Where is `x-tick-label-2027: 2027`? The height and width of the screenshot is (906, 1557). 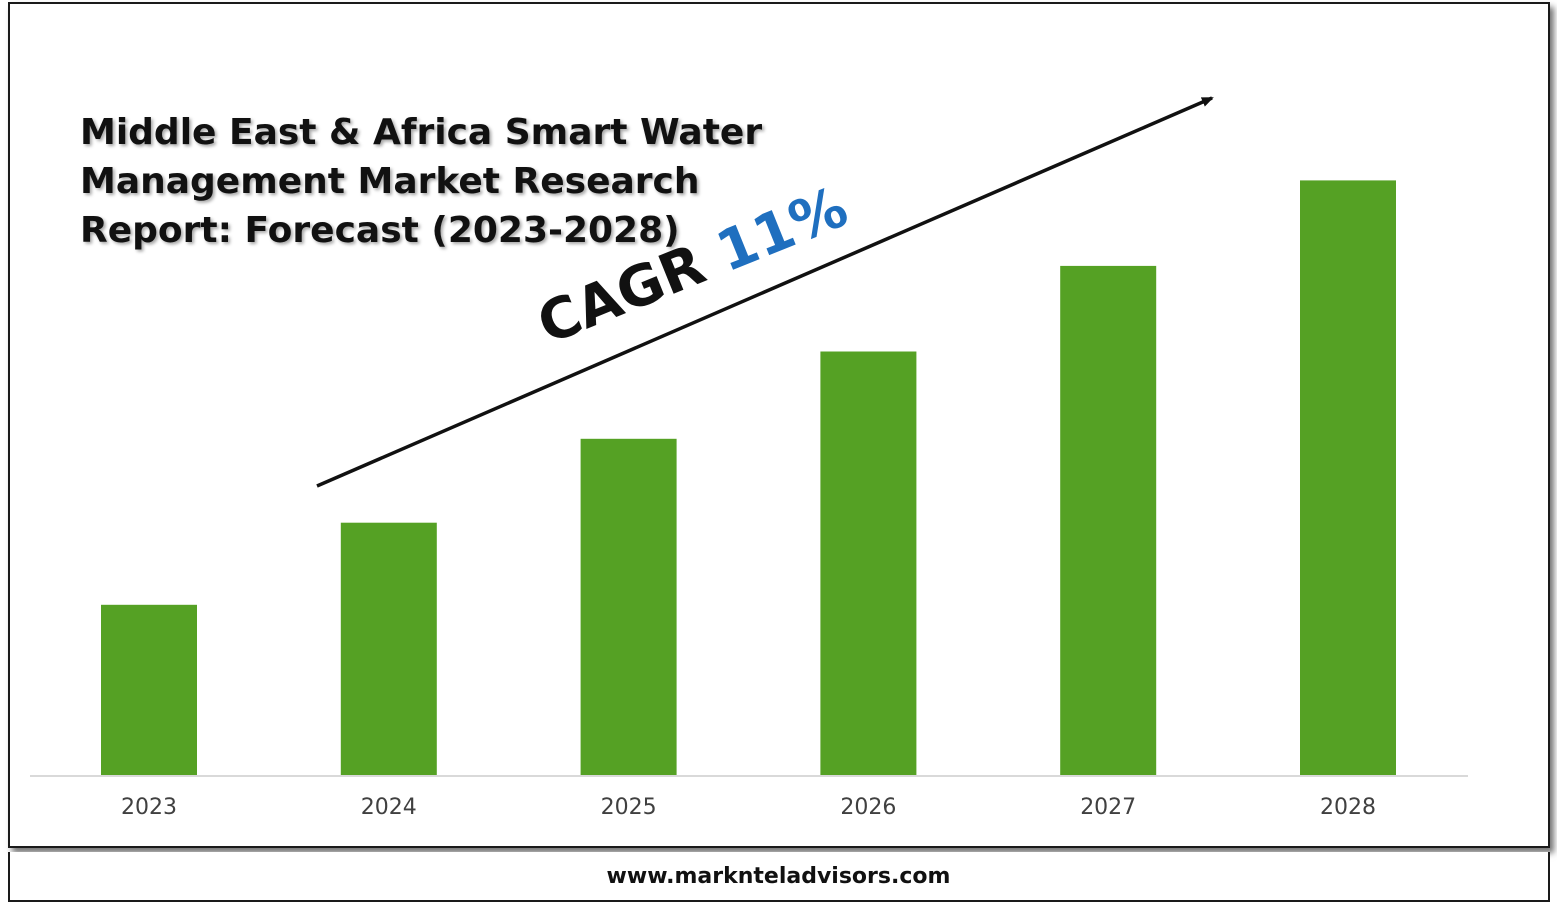 x-tick-label-2027: 2027 is located at coordinates (1108, 807).